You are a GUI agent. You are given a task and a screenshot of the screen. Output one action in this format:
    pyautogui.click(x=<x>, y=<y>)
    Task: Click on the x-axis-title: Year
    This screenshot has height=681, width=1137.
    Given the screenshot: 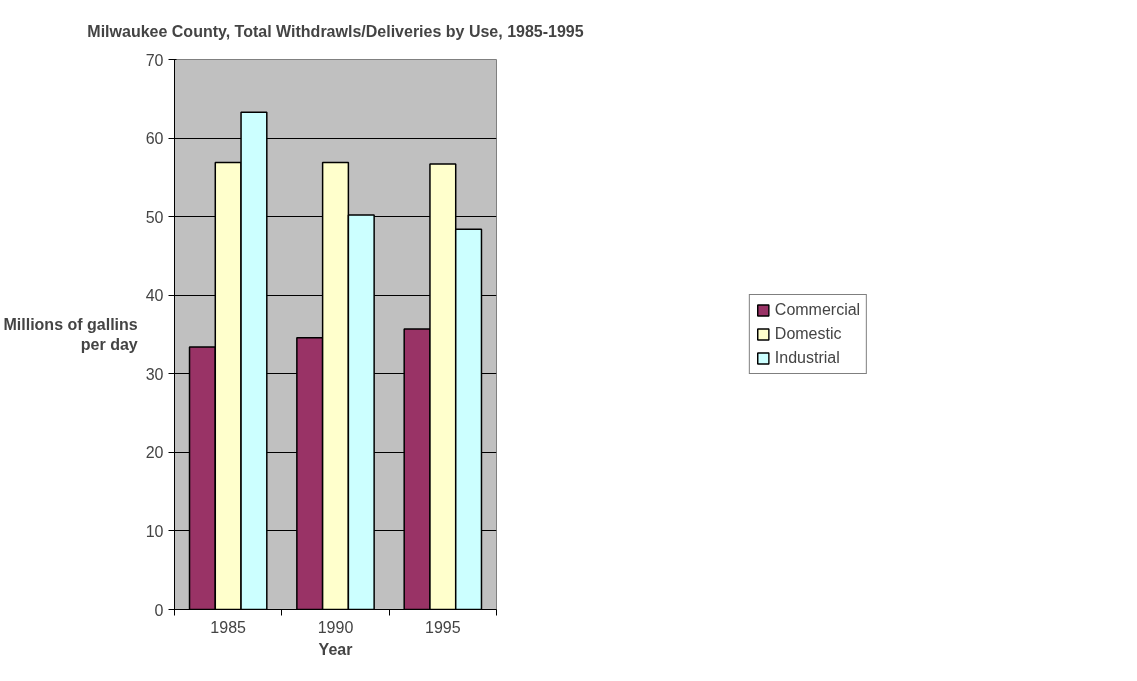 What is the action you would take?
    pyautogui.click(x=335, y=649)
    